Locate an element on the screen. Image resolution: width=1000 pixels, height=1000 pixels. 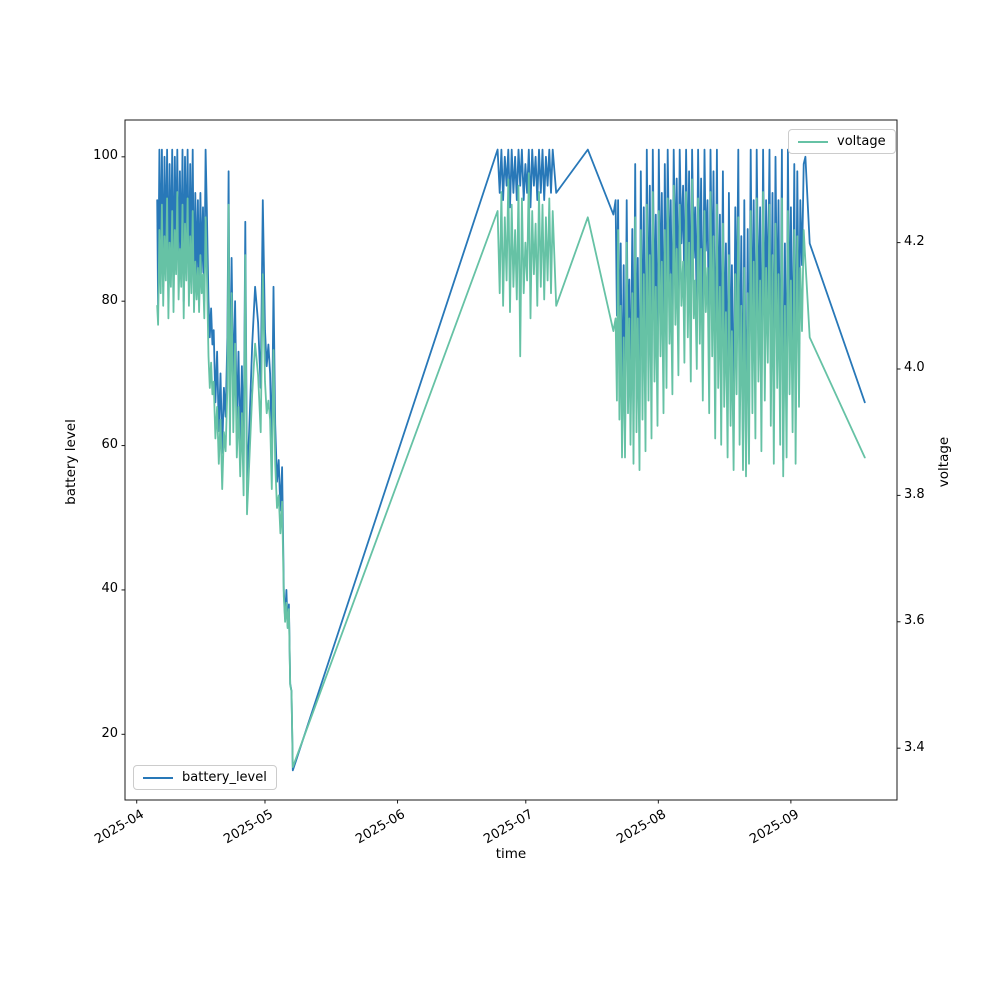
x-axis-label: time is located at coordinates (511, 854).